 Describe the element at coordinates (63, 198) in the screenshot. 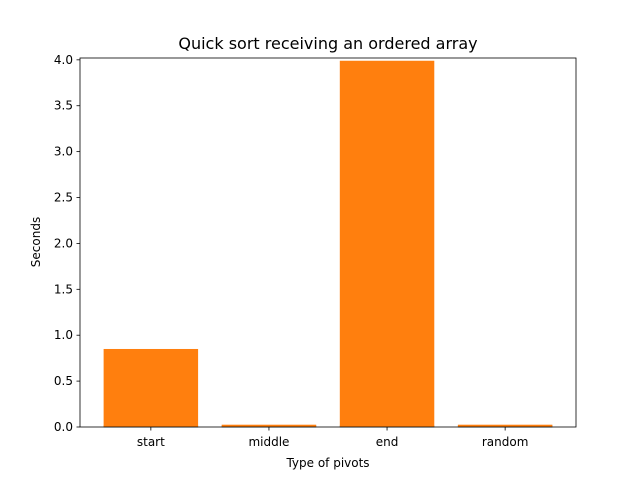

I see `y-tick-label: 2.5` at that location.